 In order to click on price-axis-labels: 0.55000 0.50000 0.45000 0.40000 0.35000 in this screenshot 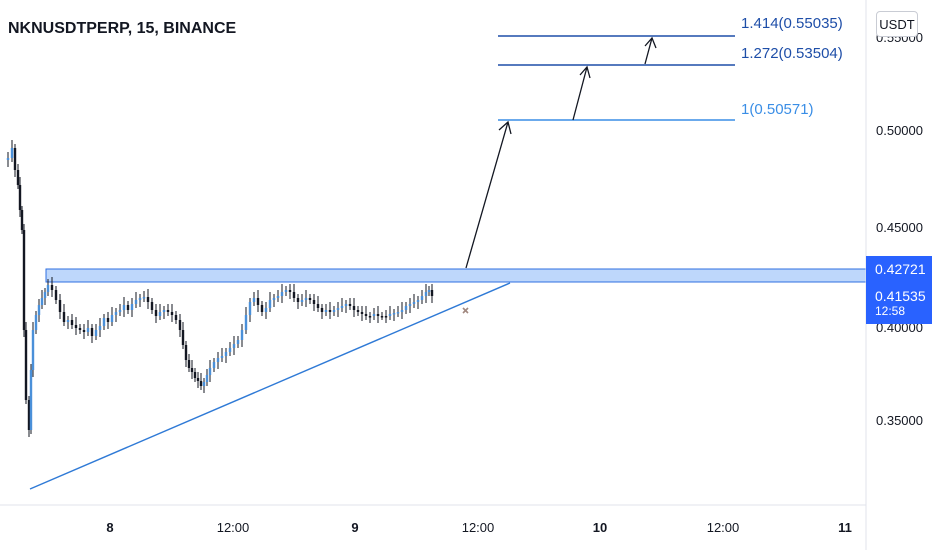, I will do `click(899, 229)`.